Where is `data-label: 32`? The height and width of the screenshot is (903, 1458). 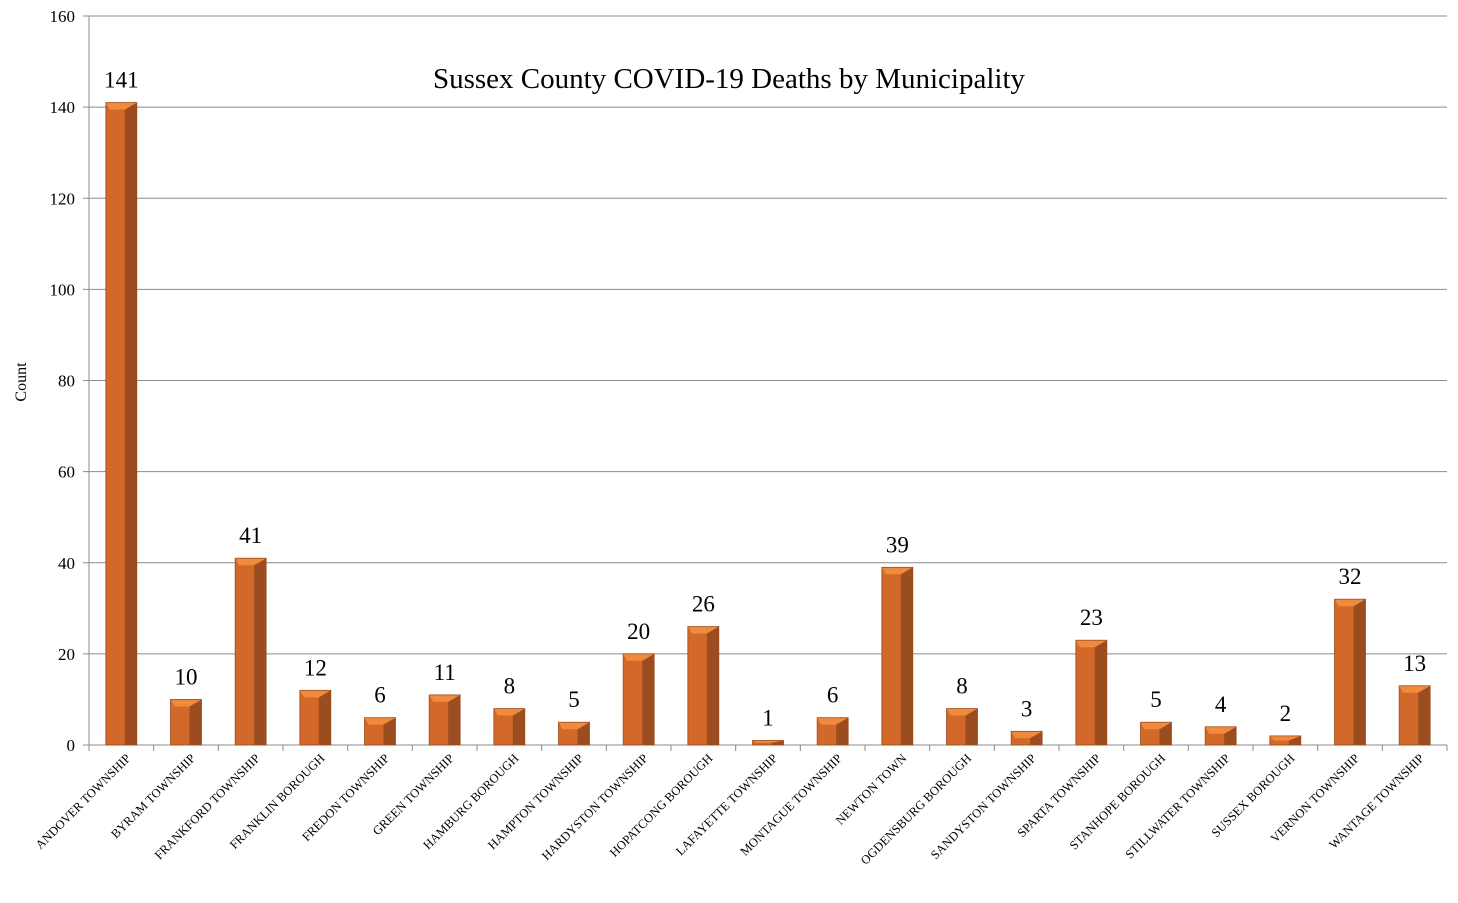
data-label: 32 is located at coordinates (1350, 576).